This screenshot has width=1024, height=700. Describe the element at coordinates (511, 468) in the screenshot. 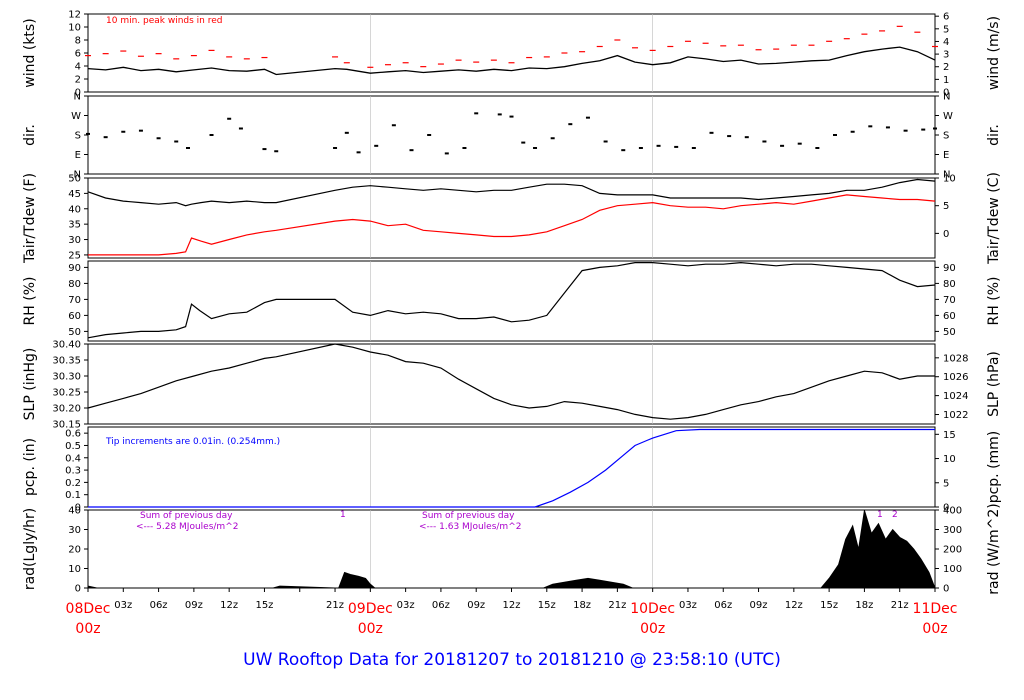

I see `pcp-line` at that location.